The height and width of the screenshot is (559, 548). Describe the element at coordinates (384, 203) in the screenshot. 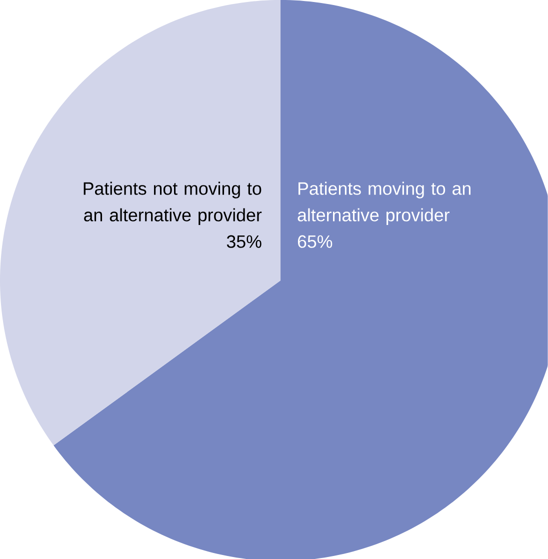

I see `slice-label: Patients moving to an alternative provider` at that location.